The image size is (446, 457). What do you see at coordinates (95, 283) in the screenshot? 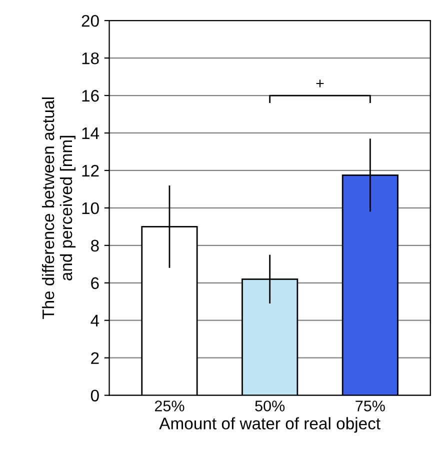
I see `y-tick-label: 6` at bounding box center [95, 283].